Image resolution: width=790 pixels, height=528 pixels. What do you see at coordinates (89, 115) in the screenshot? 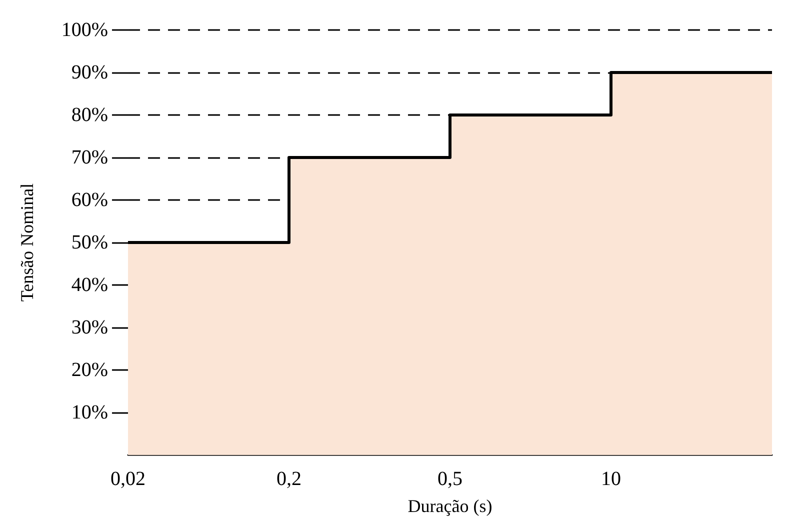
I see `y-tick-label: 80%` at bounding box center [89, 115].